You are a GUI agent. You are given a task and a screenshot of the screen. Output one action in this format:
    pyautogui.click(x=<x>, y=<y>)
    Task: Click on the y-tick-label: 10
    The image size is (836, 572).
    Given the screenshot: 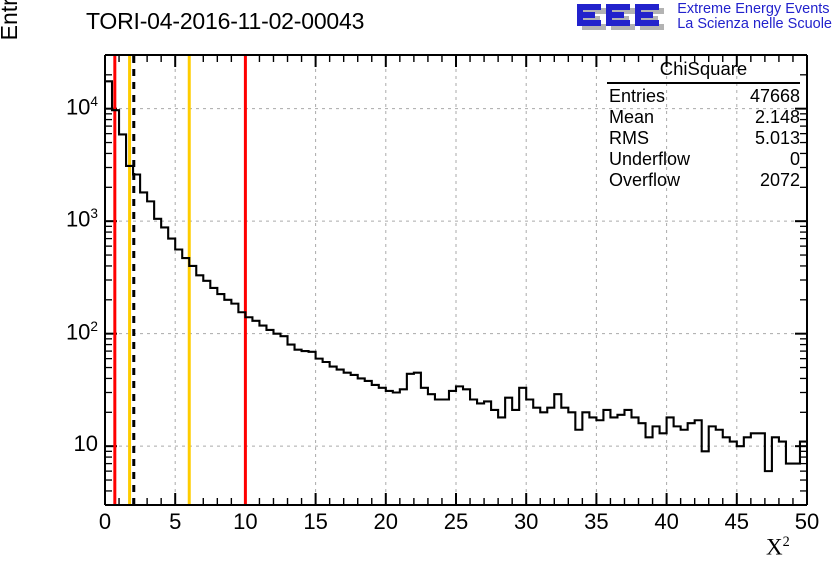 What is the action you would take?
    pyautogui.click(x=85, y=444)
    